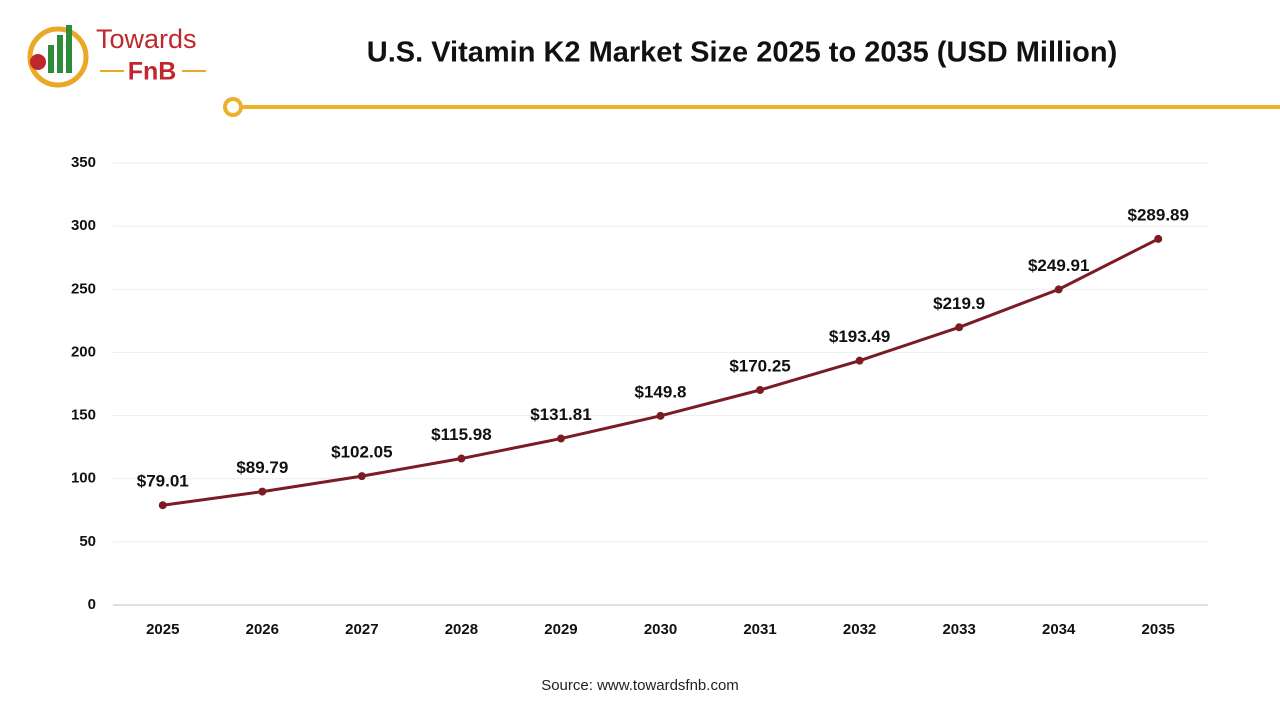 This screenshot has height=725, width=1280. I want to click on y-tick-label: 0, so click(92, 604).